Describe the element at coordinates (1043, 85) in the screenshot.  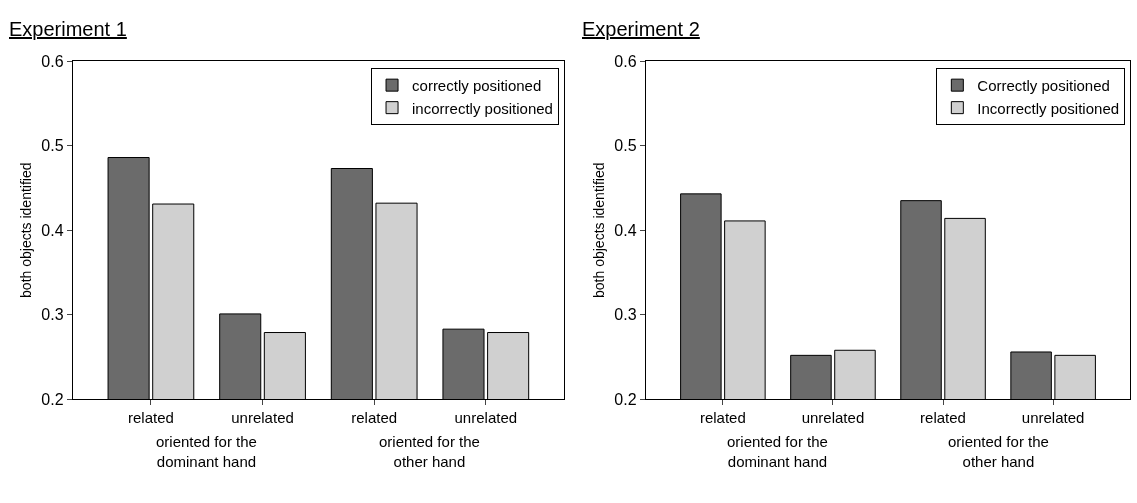
I see `legend-label: Correctly positioned` at that location.